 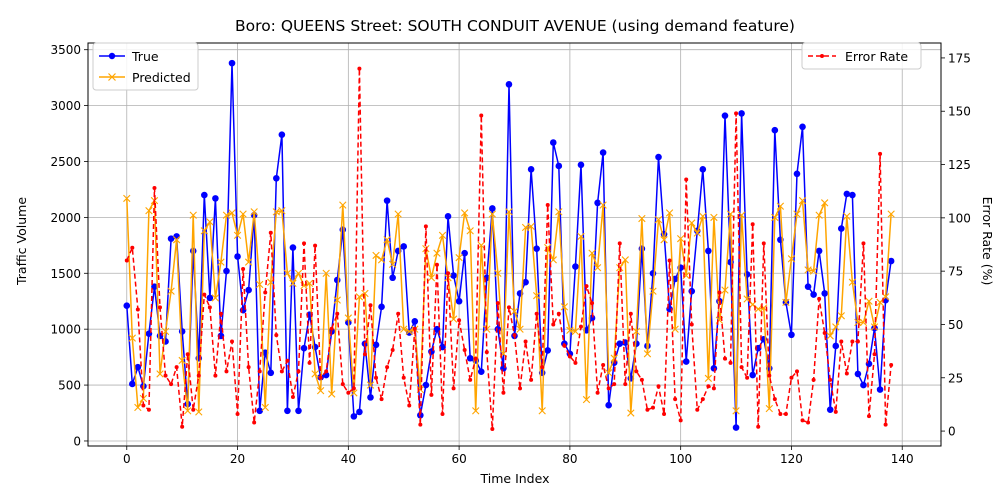 I want to click on y-right-tick-label: 125, so click(x=959, y=165).